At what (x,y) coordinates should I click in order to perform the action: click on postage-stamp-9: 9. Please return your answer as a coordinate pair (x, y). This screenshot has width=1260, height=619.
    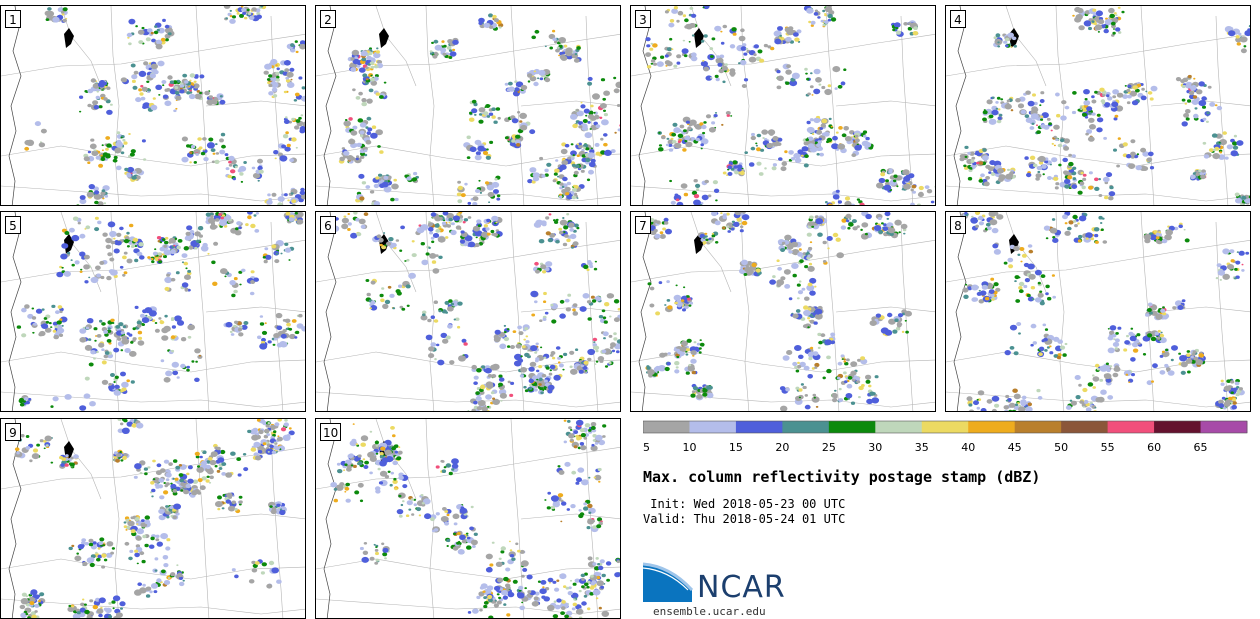
    Looking at the image, I should click on (153, 518).